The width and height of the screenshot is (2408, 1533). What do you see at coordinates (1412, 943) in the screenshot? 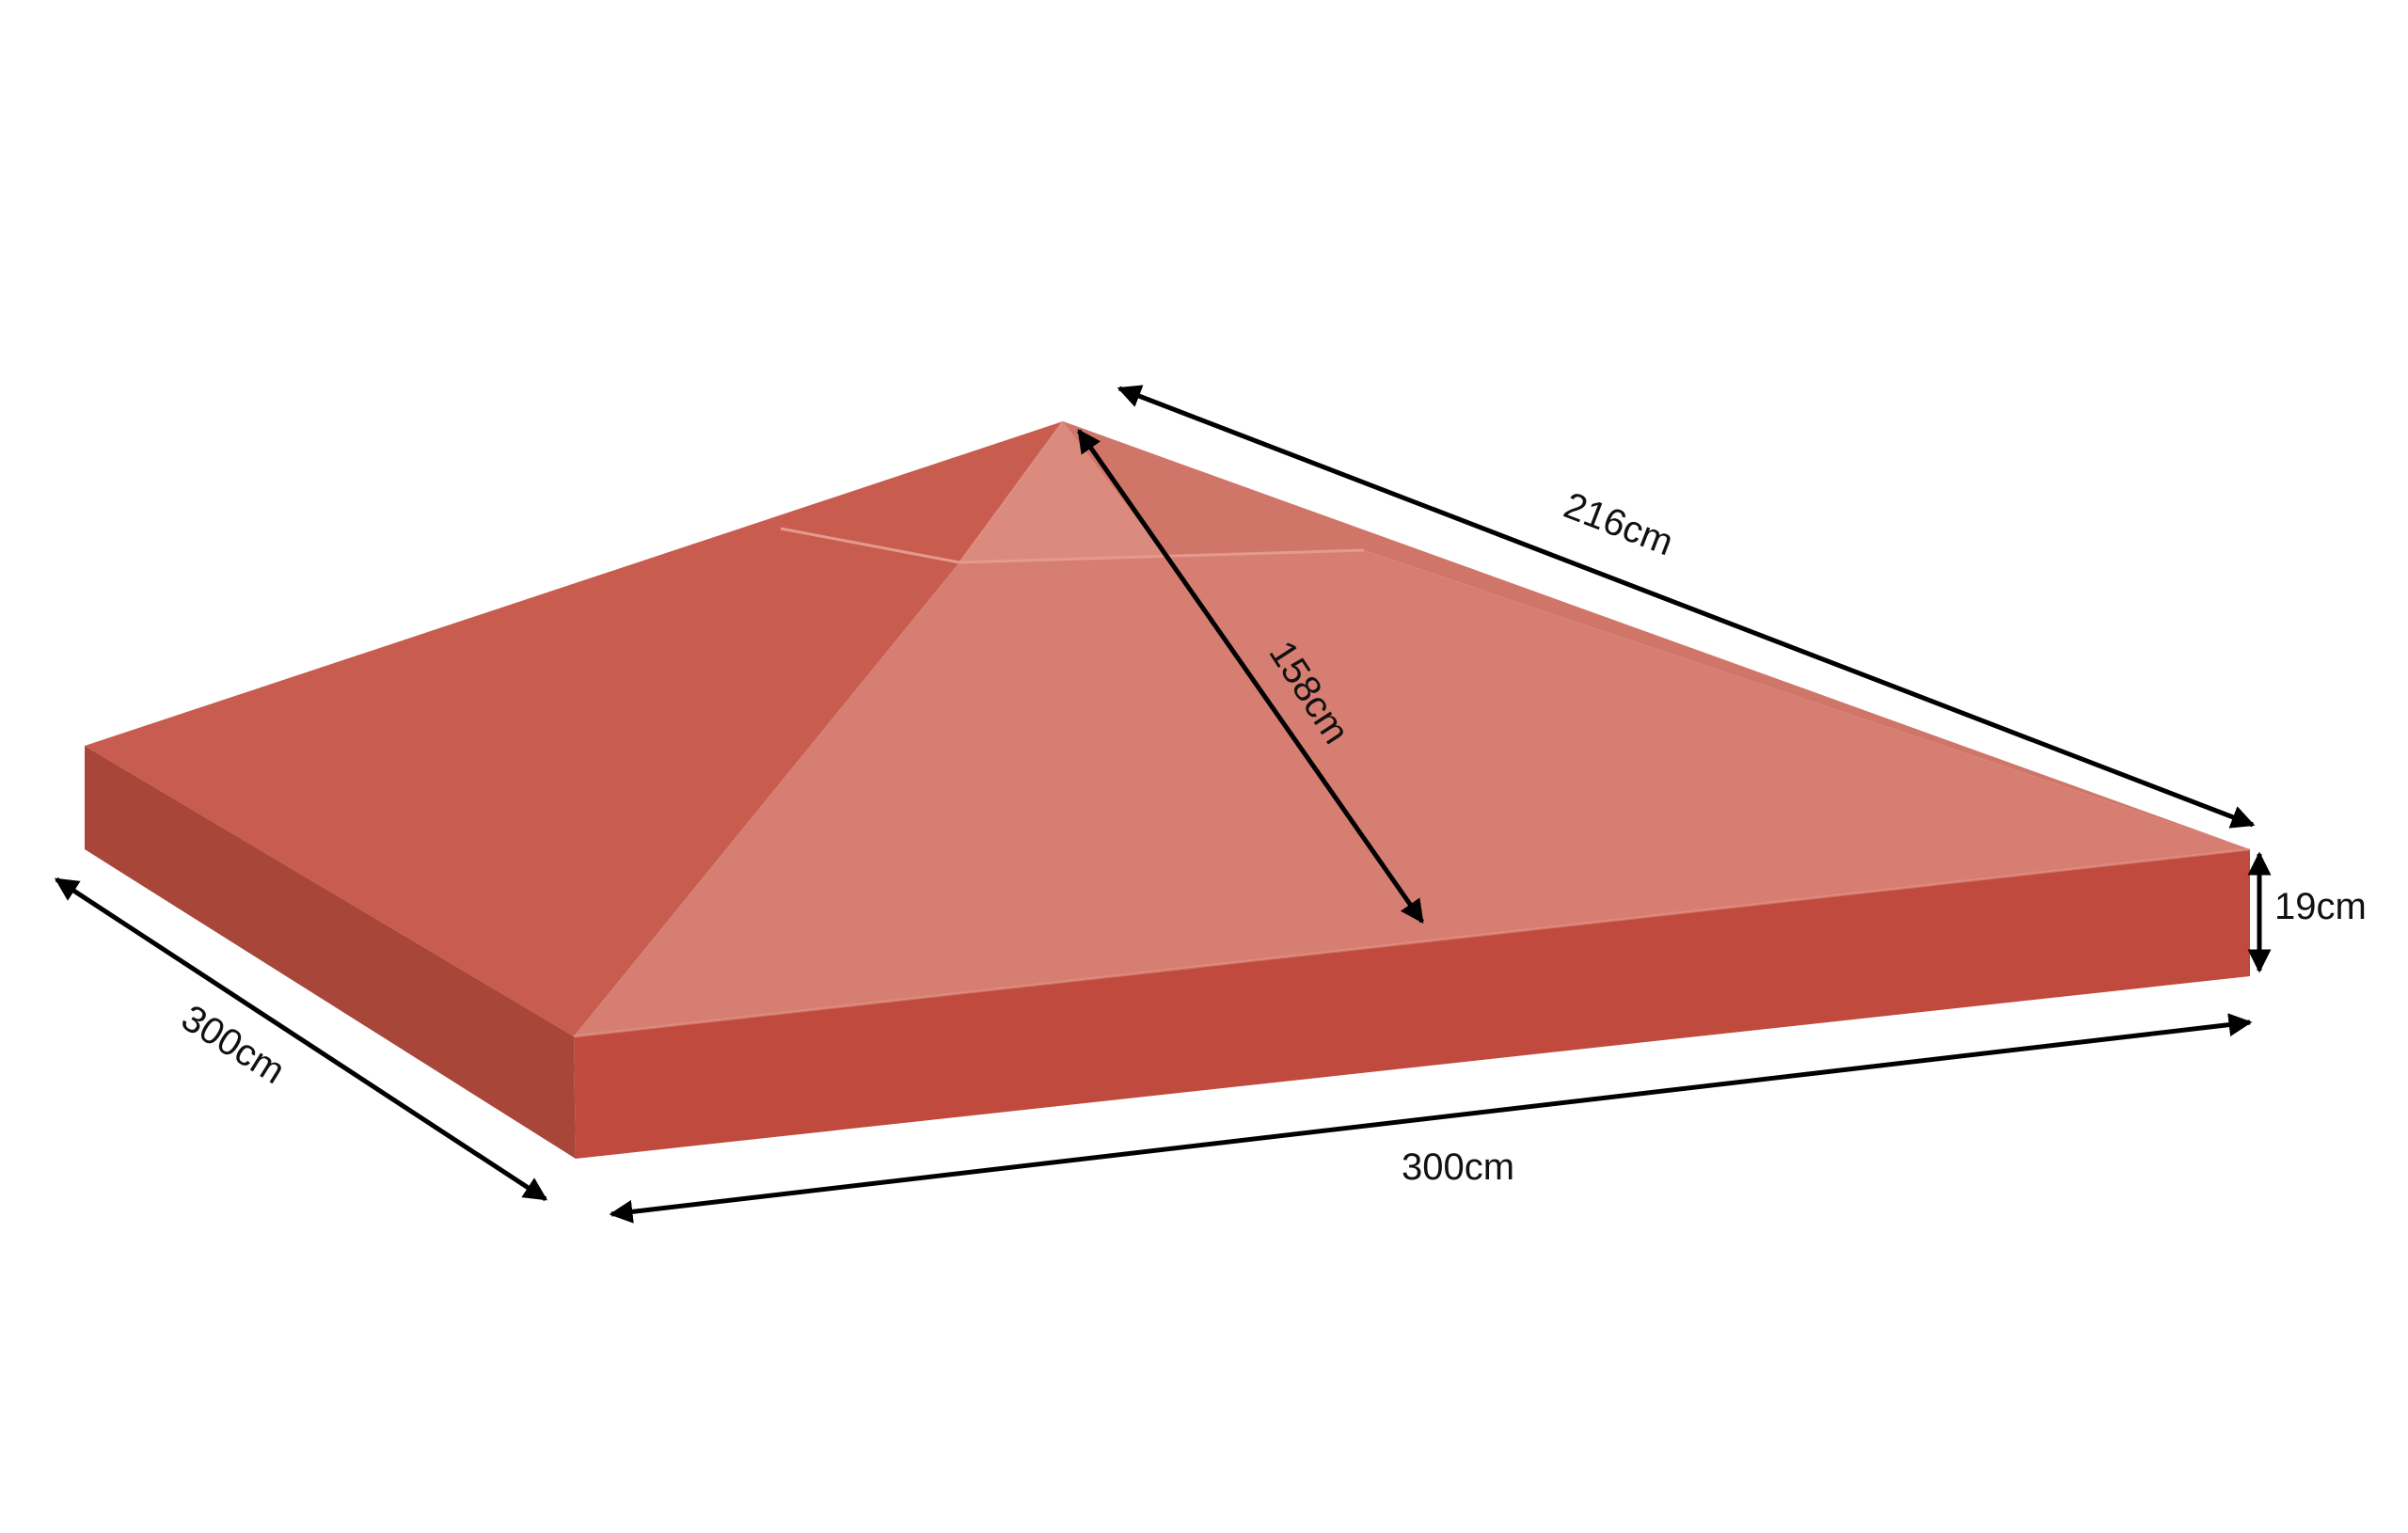
I see `roof-front-edge` at bounding box center [1412, 943].